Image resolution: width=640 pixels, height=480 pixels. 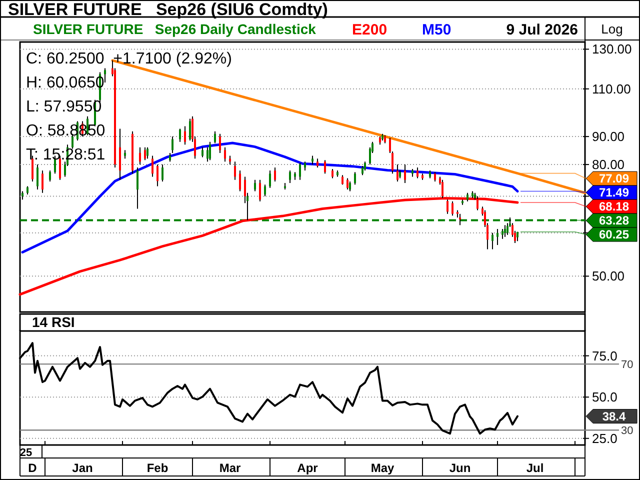 I want to click on ref-line-label: 70, so click(x=627, y=364).